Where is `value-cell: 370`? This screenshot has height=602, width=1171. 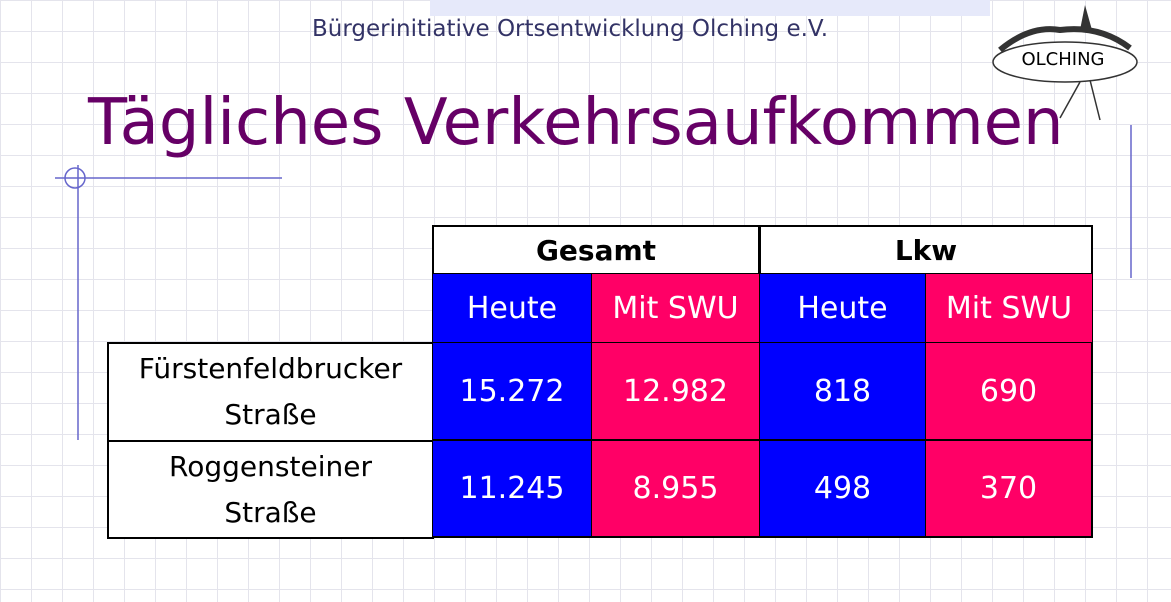 value-cell: 370 is located at coordinates (1009, 489).